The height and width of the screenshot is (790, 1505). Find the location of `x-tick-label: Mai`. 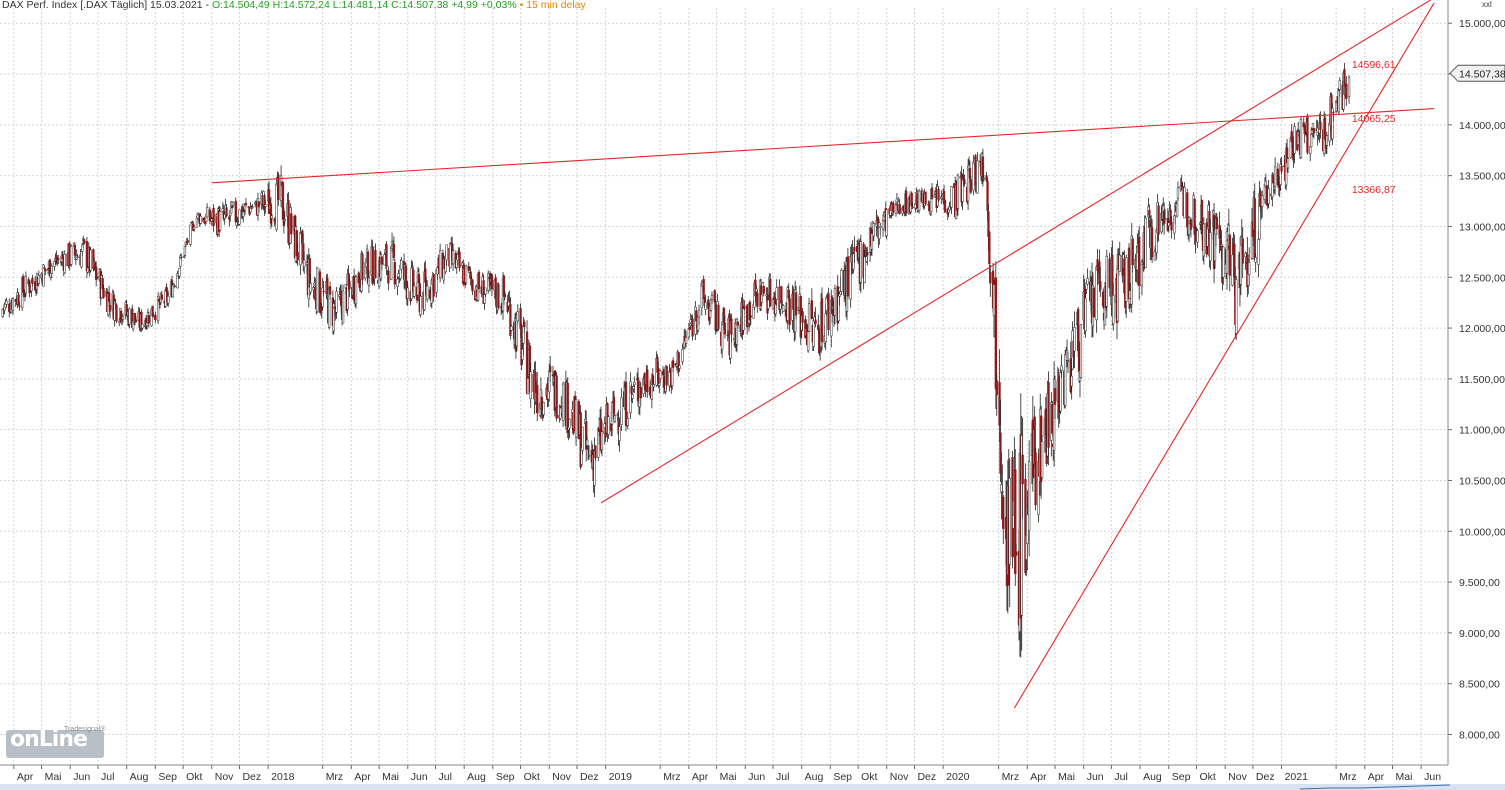

x-tick-label: Mai is located at coordinates (1066, 777).